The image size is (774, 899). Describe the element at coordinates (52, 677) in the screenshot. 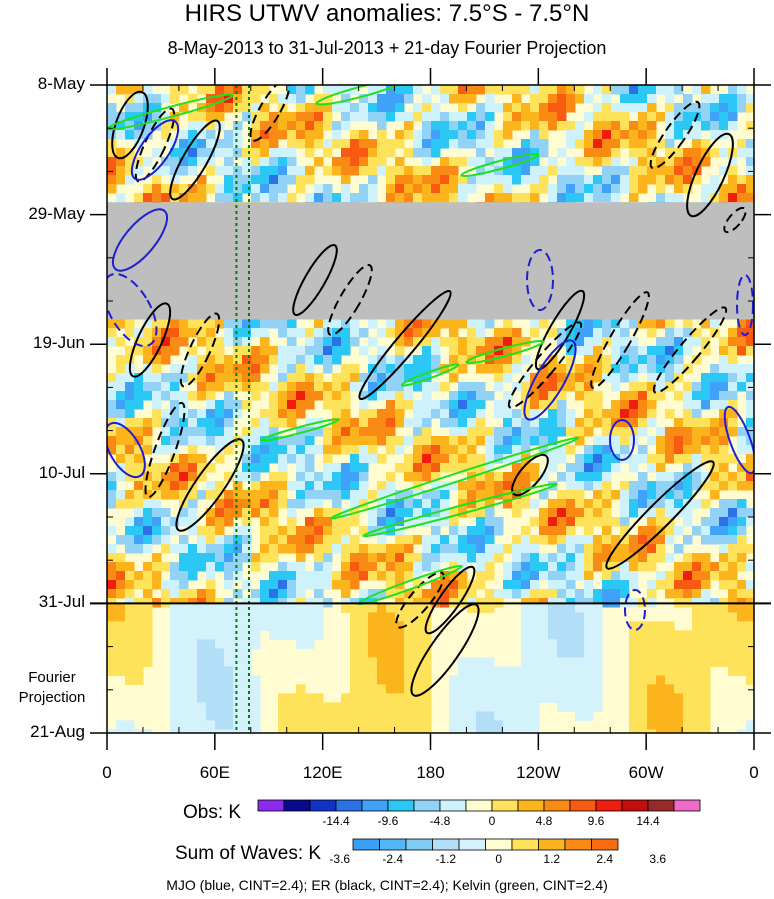

I see `projection-label-1: Fourier` at that location.